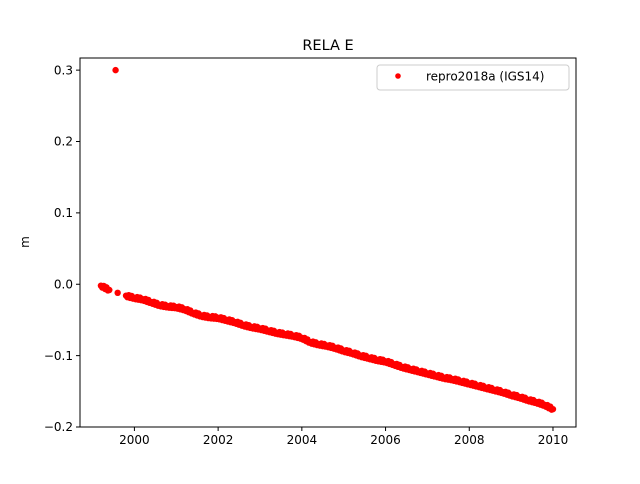  I want to click on y-tick-label: −0.2, so click(58, 427).